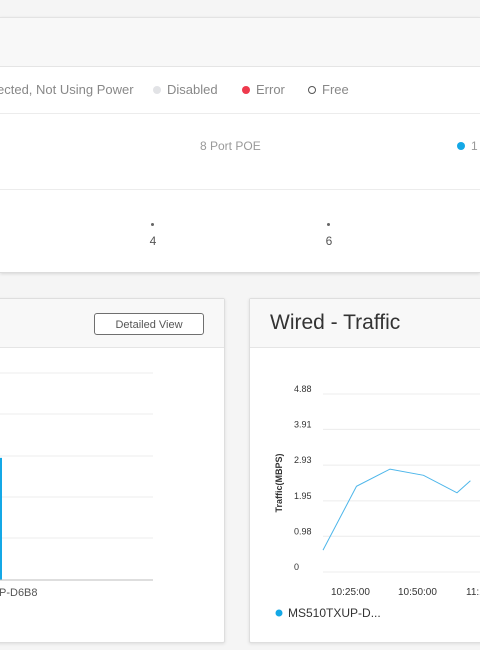  What do you see at coordinates (240, 42) in the screenshot?
I see `port-status-header` at bounding box center [240, 42].